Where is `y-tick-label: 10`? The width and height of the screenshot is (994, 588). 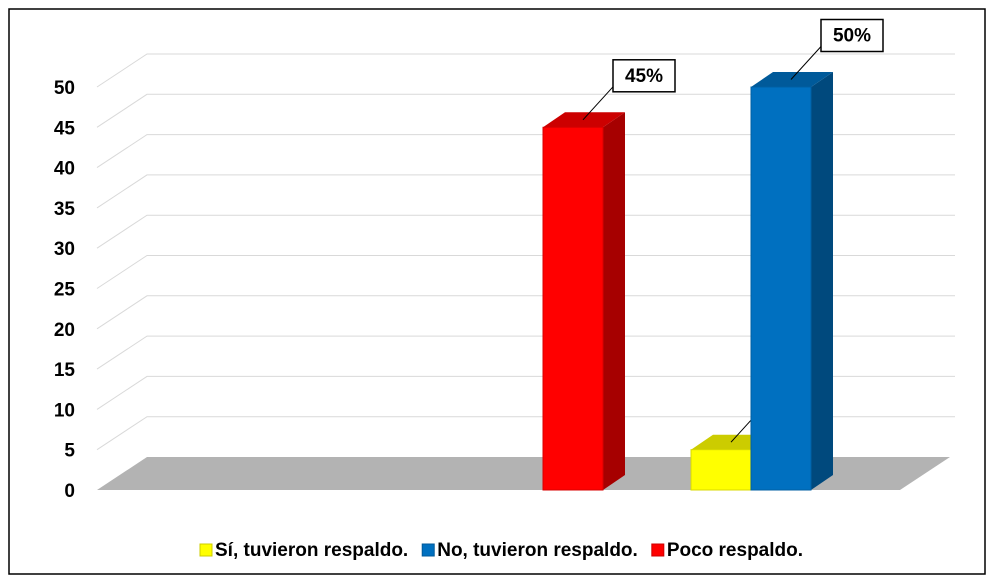
y-tick-label: 10 is located at coordinates (64, 410).